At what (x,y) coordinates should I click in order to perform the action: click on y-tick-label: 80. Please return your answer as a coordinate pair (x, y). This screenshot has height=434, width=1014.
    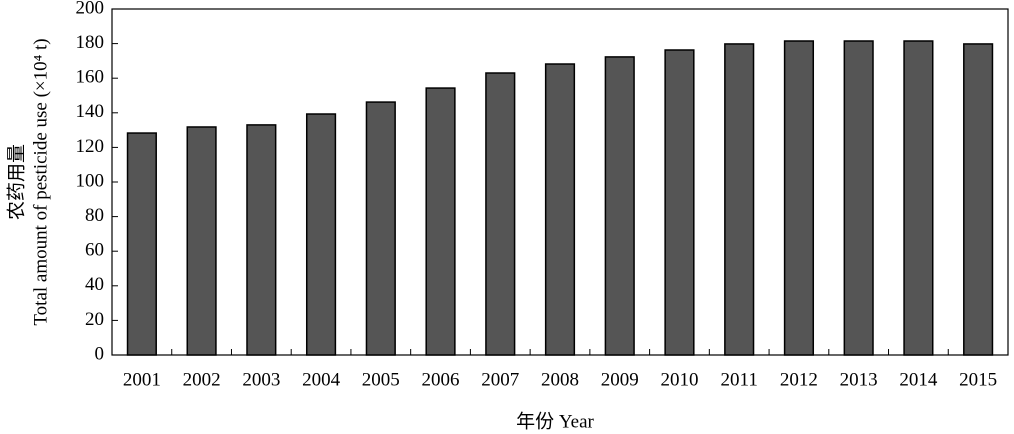
    Looking at the image, I should click on (94, 215).